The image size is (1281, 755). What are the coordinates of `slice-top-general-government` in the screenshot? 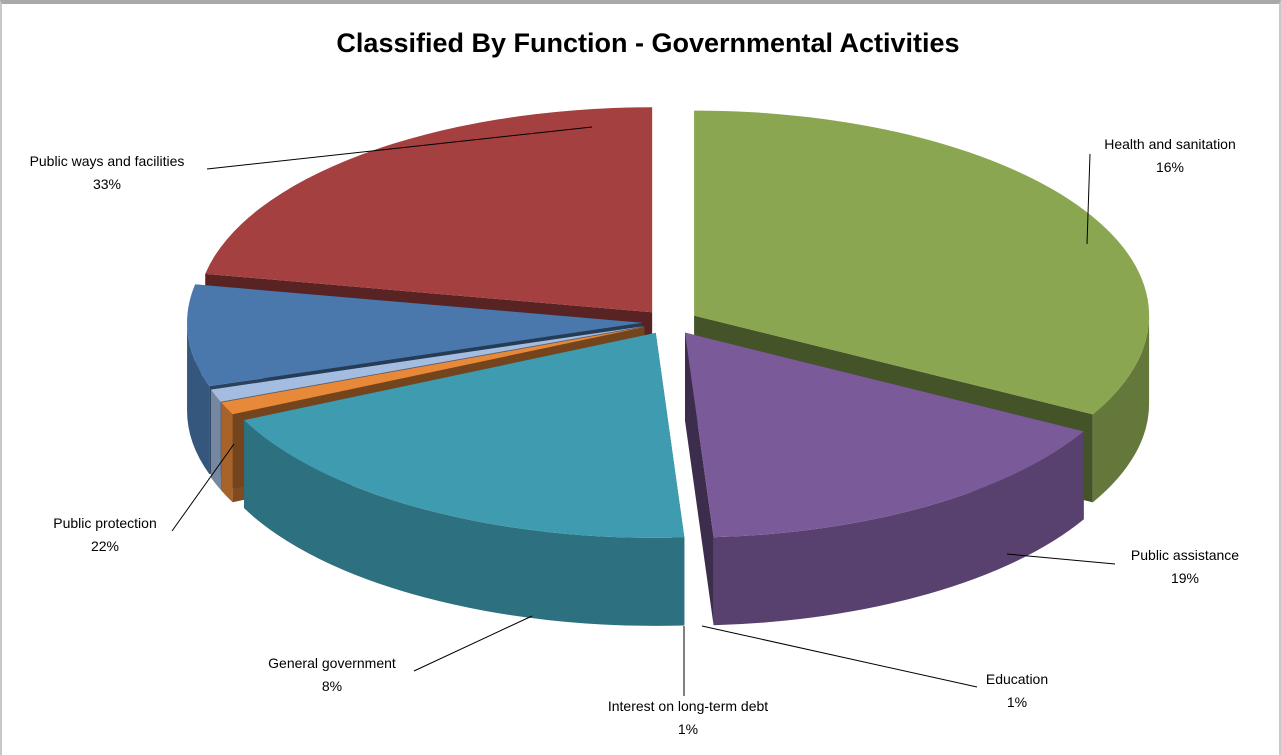 It's located at (415, 335).